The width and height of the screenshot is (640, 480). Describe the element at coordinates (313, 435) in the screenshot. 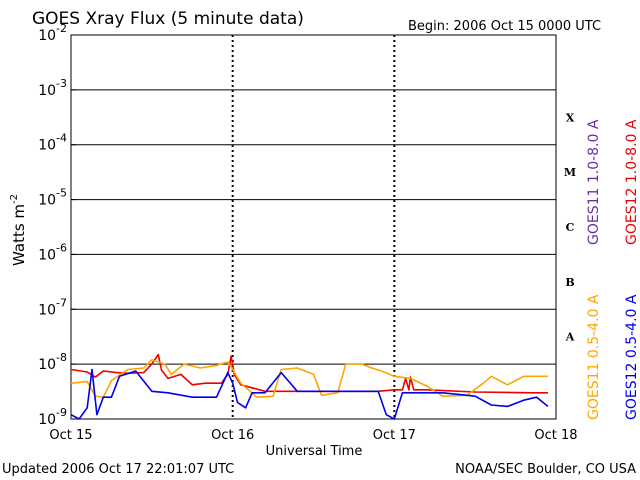

I see `x-tick-labels: Oct 15 Oct 16 Oct 17 Oct 18` at that location.